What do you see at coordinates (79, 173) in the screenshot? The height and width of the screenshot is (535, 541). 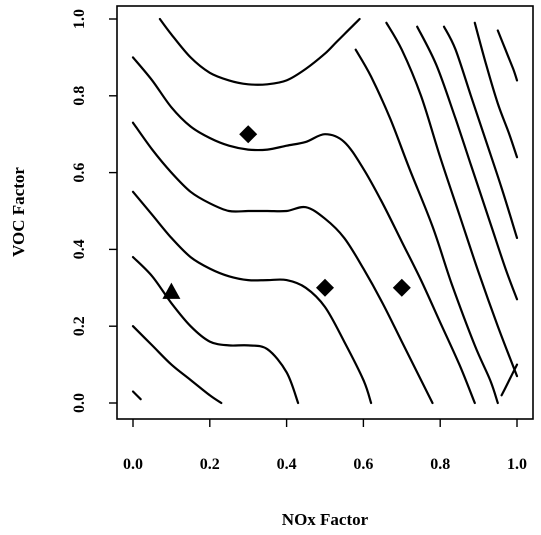 I see `y-tick-label: 0.6` at bounding box center [79, 173].